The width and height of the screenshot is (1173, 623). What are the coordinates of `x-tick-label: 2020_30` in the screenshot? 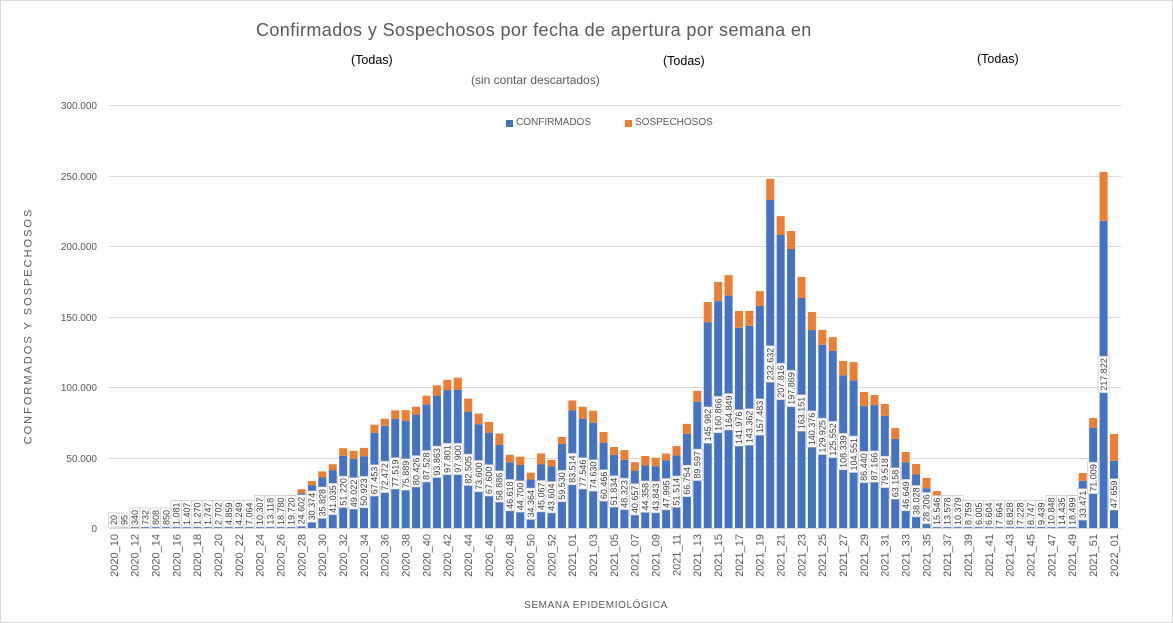 It's located at (323, 555).